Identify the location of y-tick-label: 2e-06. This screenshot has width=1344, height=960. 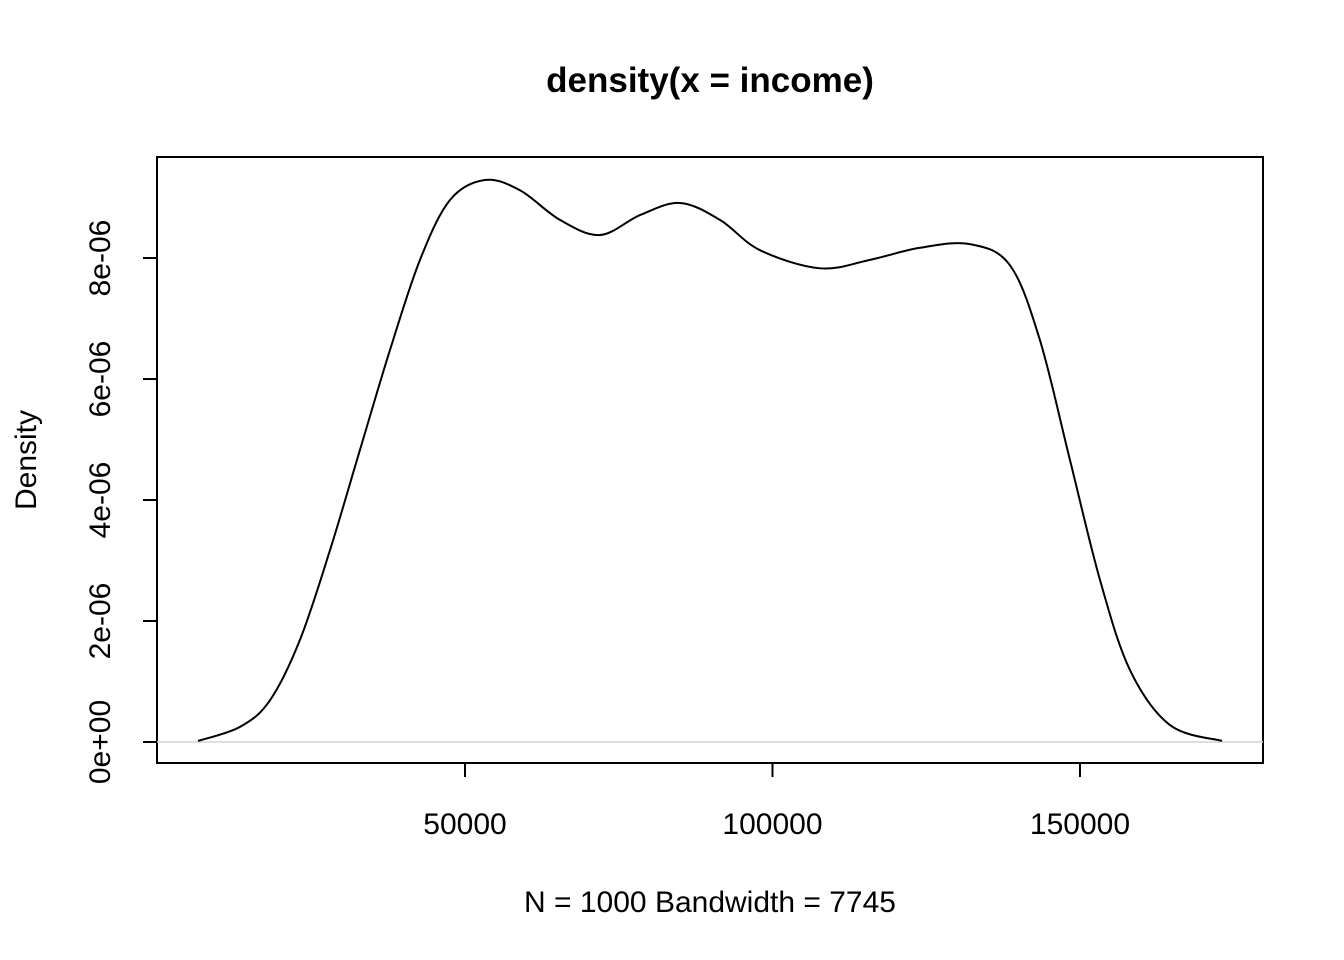
(100, 621).